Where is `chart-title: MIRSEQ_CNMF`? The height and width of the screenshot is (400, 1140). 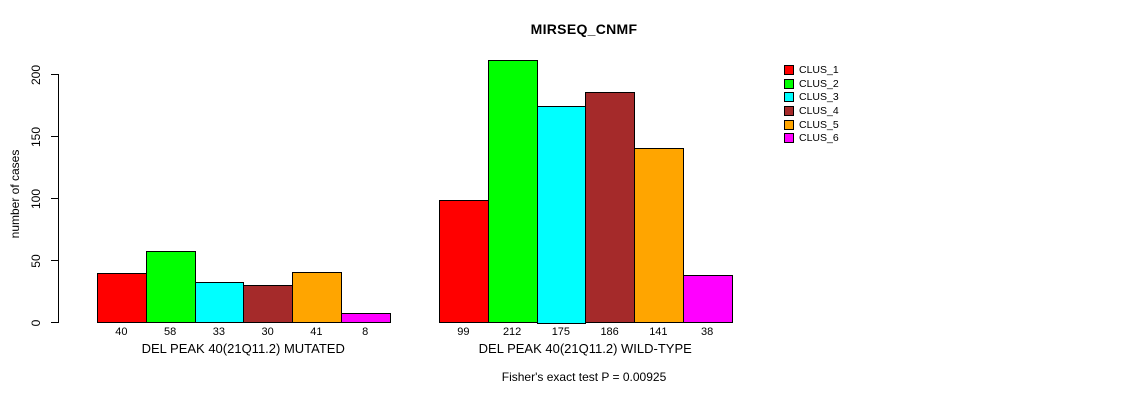
chart-title: MIRSEQ_CNMF is located at coordinates (584, 29).